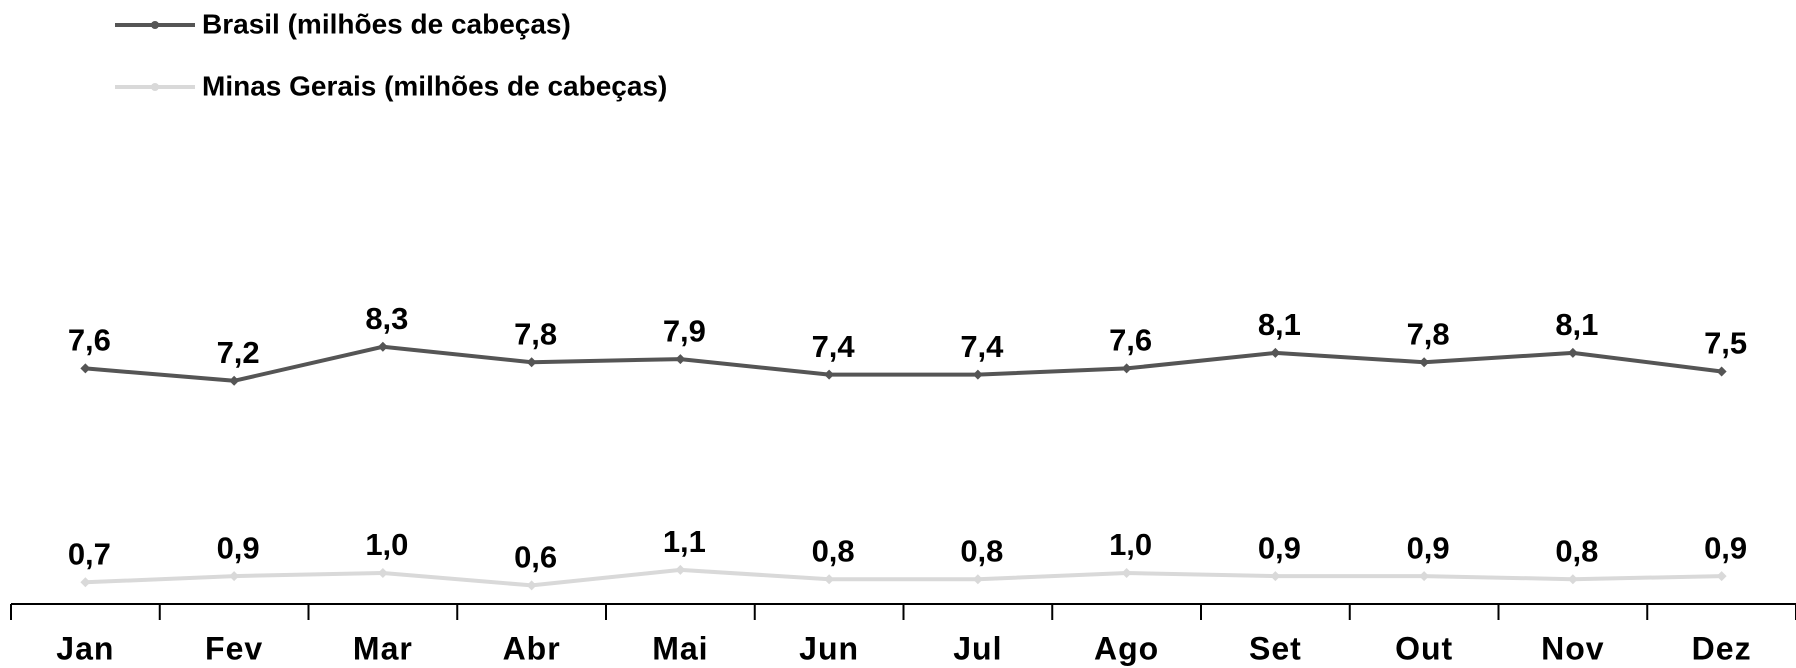  What do you see at coordinates (535, 557) in the screenshot?
I see `data-label: 0,6` at bounding box center [535, 557].